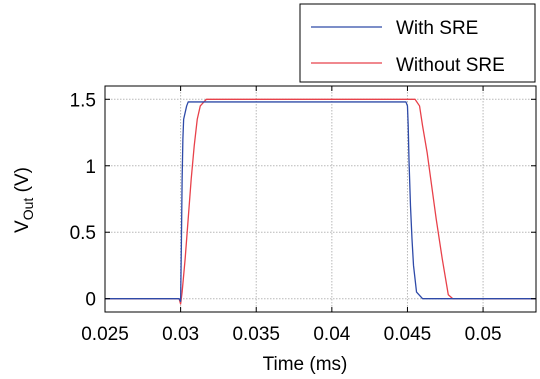  I want to click on y-axis-label-unit: (V), so click(22, 182).